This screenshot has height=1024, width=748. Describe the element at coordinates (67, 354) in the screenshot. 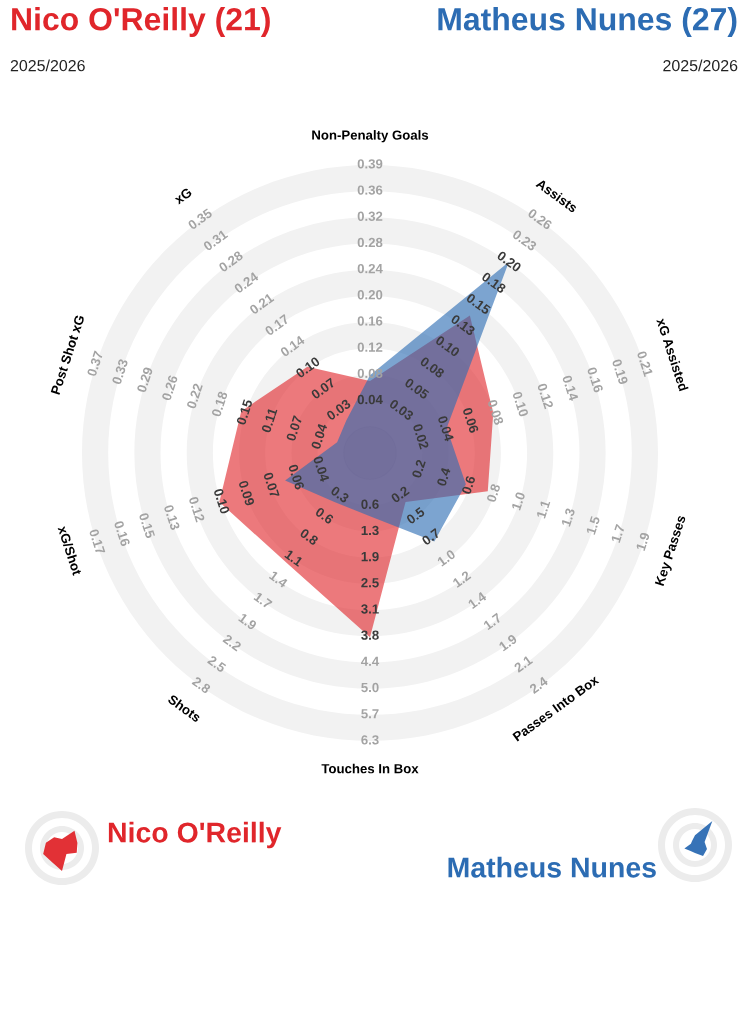

I see `spoke-label: Post Shot xG` at that location.